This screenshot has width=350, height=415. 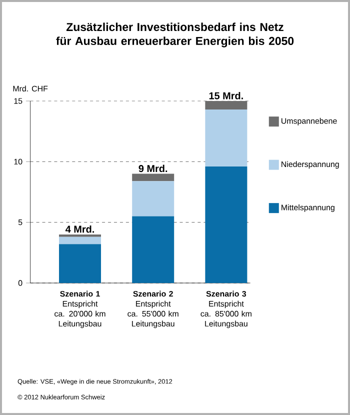 I want to click on total-label: 4 Mrd., so click(x=79, y=229).